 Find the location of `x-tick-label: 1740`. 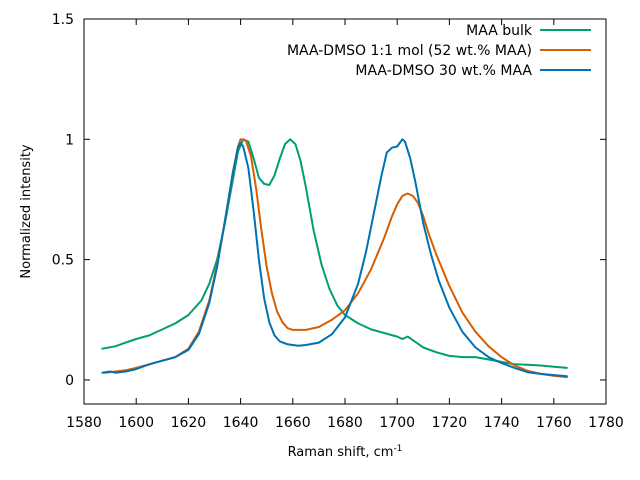

x-tick-label: 1740 is located at coordinates (502, 423).